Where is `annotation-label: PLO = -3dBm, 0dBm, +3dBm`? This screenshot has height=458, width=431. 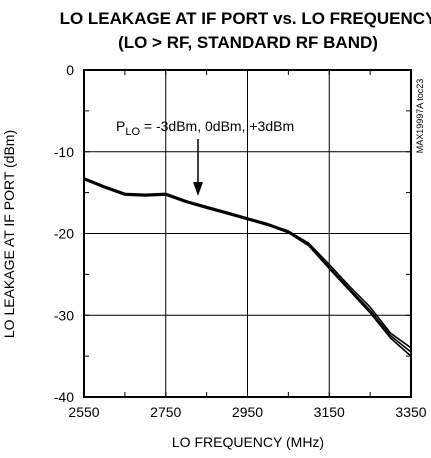
annotation-label: PLO = -3dBm, 0dBm, +3dBm is located at coordinates (205, 128).